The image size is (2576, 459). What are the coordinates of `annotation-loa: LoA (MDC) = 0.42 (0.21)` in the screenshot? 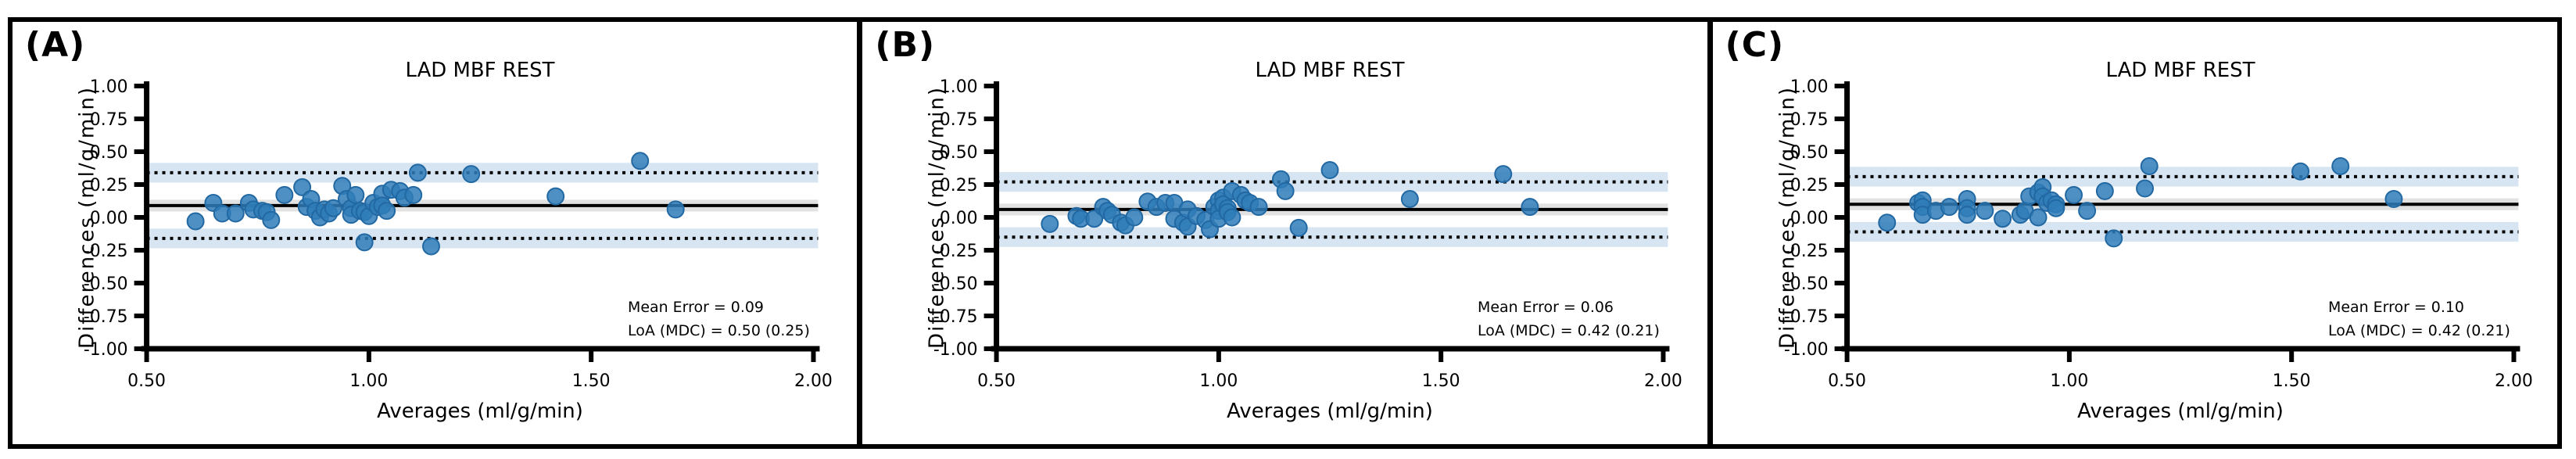 It's located at (1569, 330).